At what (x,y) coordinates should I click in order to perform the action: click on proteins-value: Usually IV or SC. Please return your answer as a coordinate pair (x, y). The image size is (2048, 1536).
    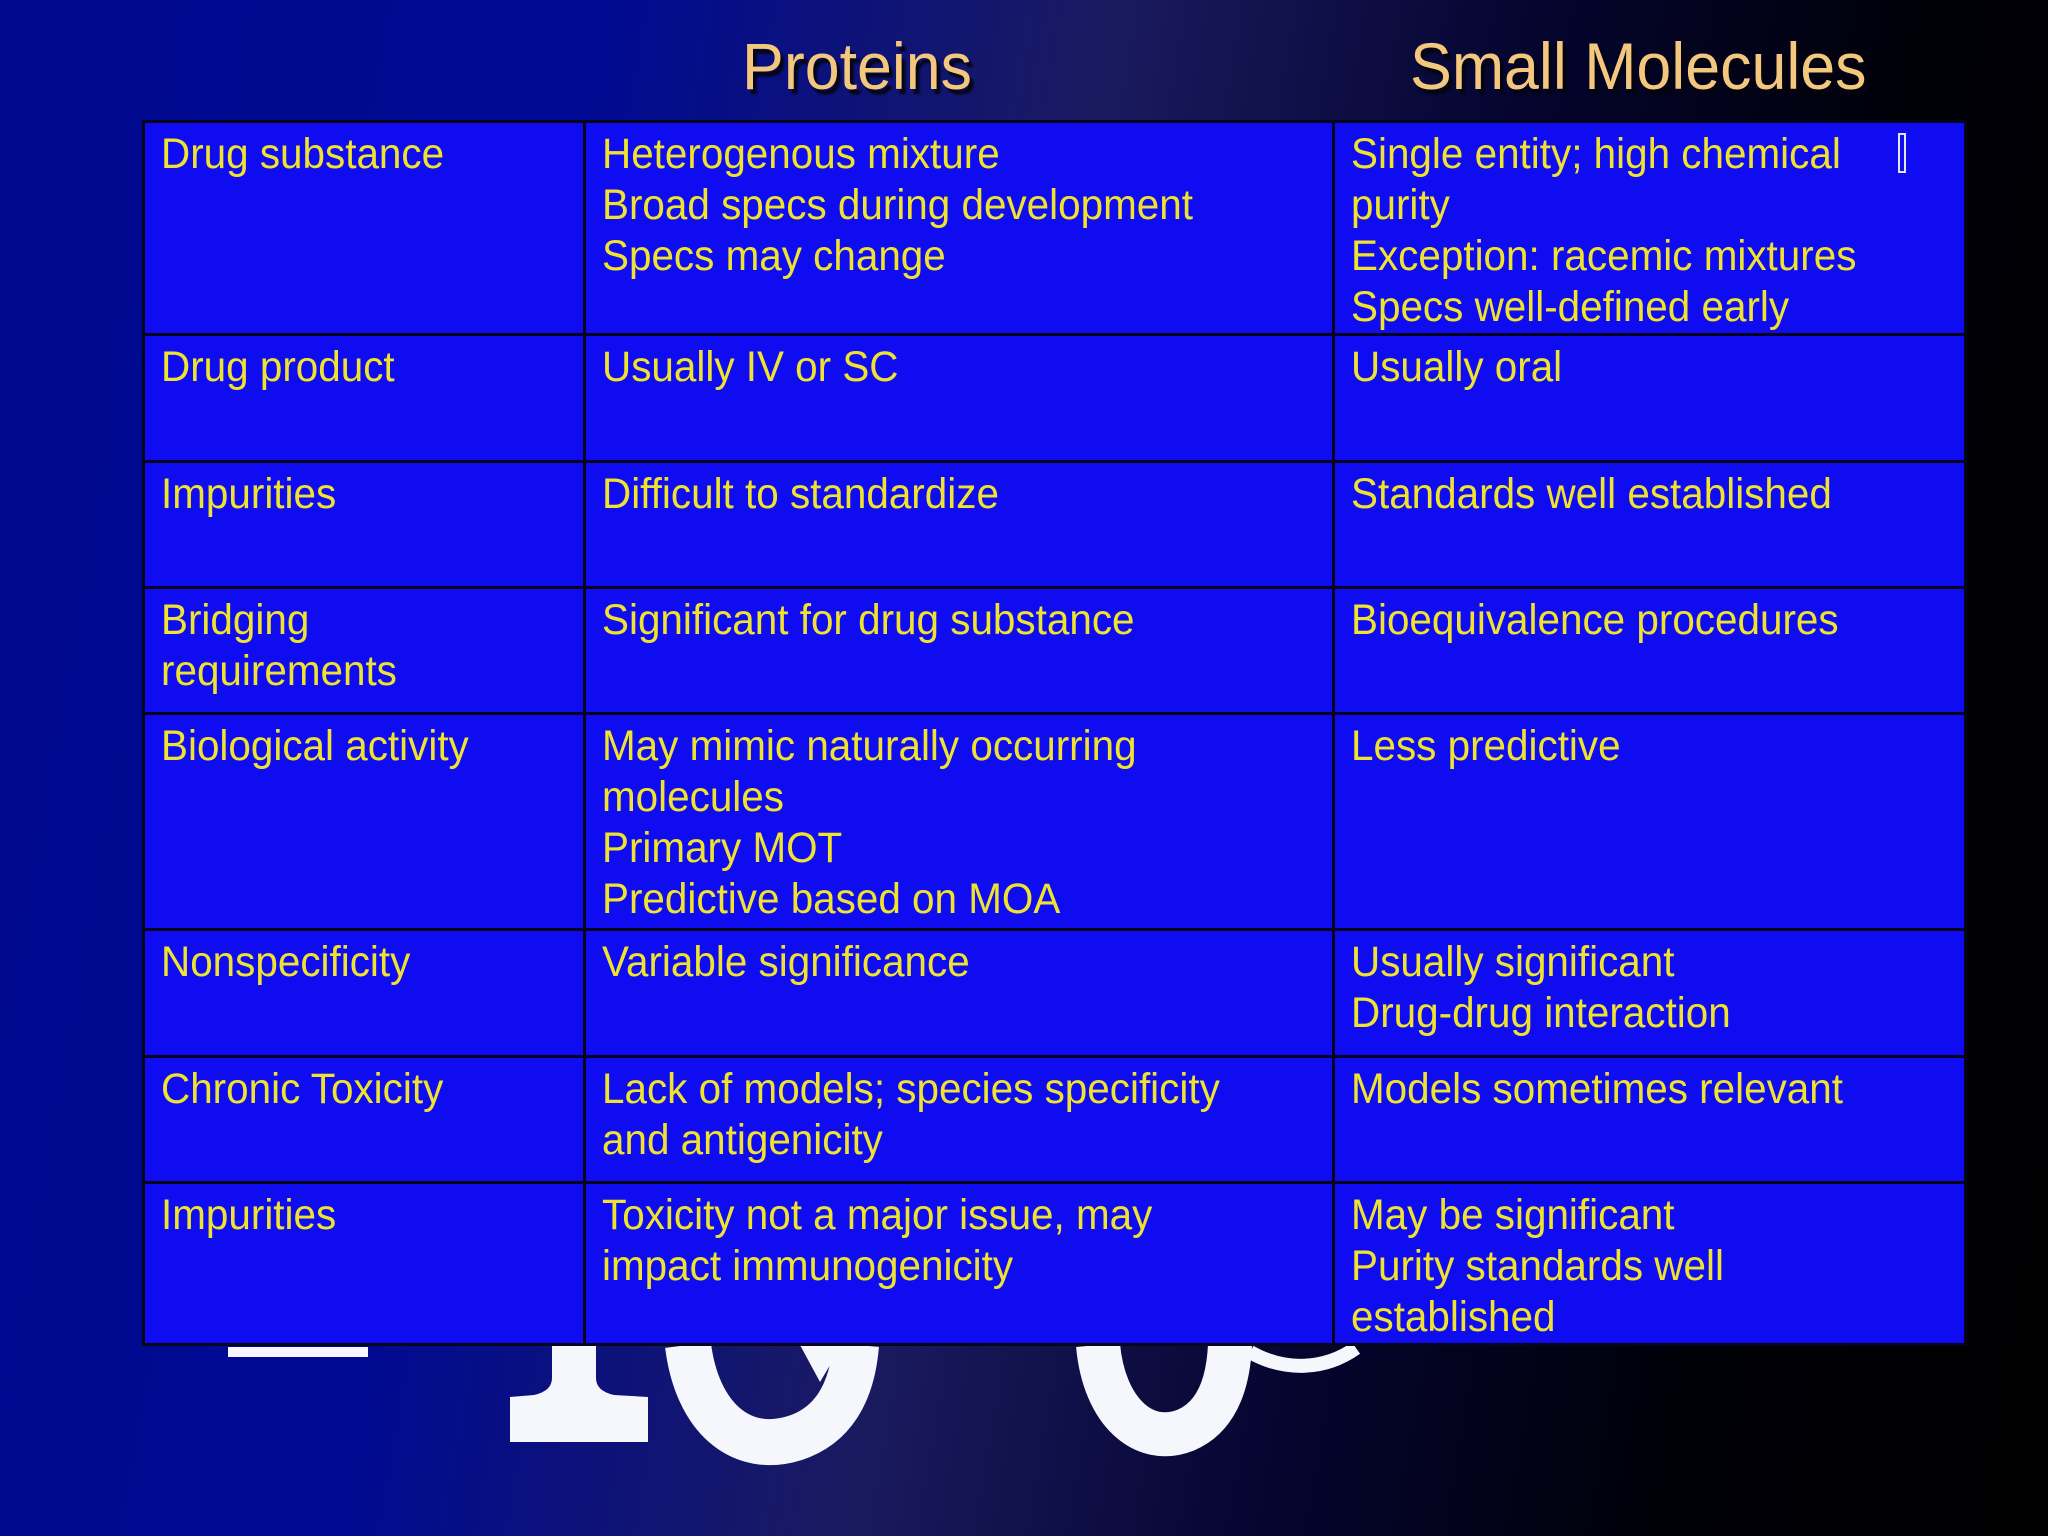
    Looking at the image, I should click on (750, 367).